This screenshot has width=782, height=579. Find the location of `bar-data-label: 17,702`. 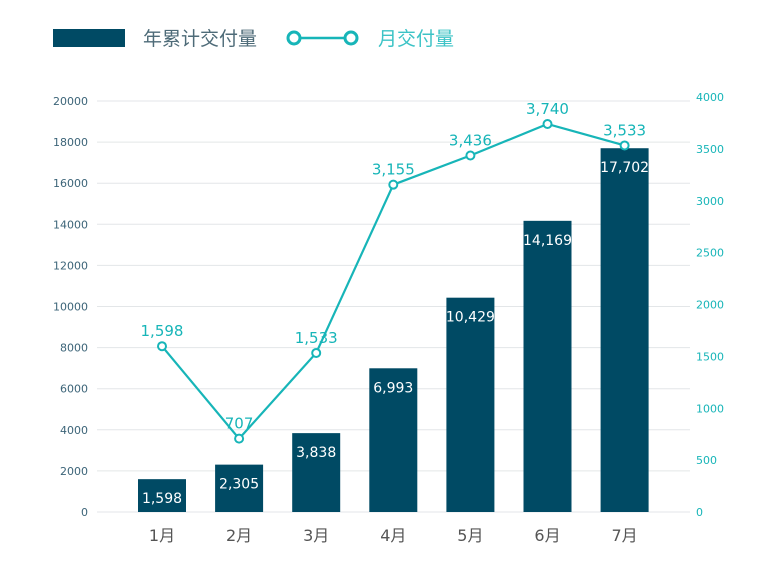

bar-data-label: 17,702 is located at coordinates (624, 168).